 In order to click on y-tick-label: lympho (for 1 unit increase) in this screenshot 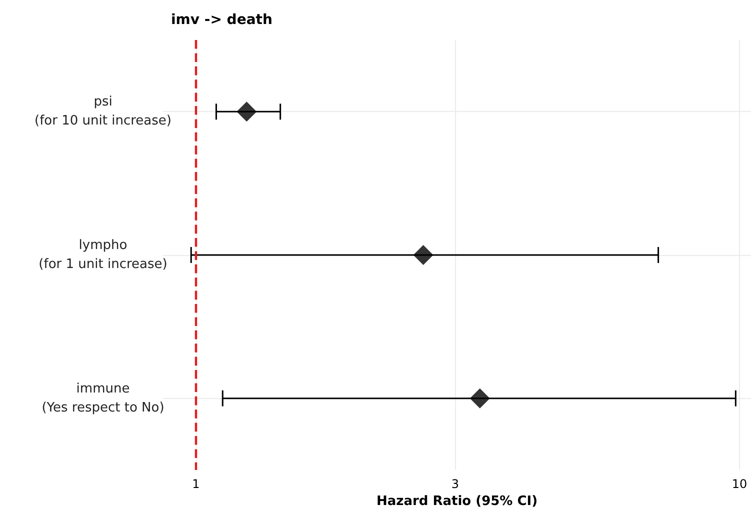, I will do `click(103, 255)`.